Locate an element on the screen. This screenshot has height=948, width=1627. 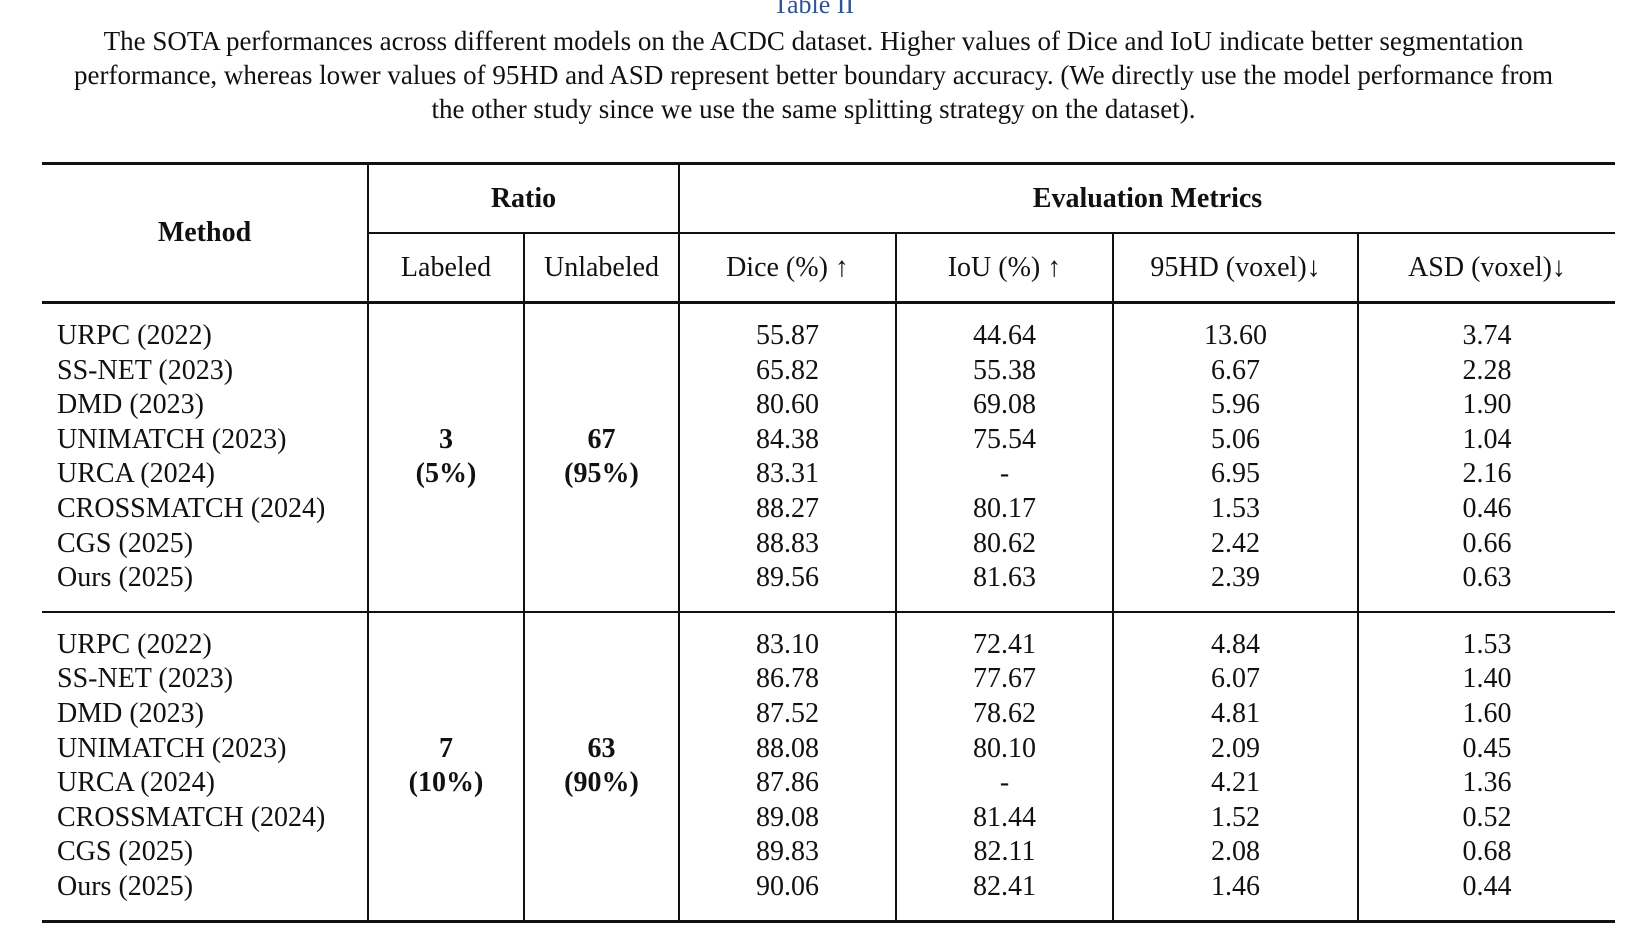
metric-value: 1.60 is located at coordinates (1487, 713).